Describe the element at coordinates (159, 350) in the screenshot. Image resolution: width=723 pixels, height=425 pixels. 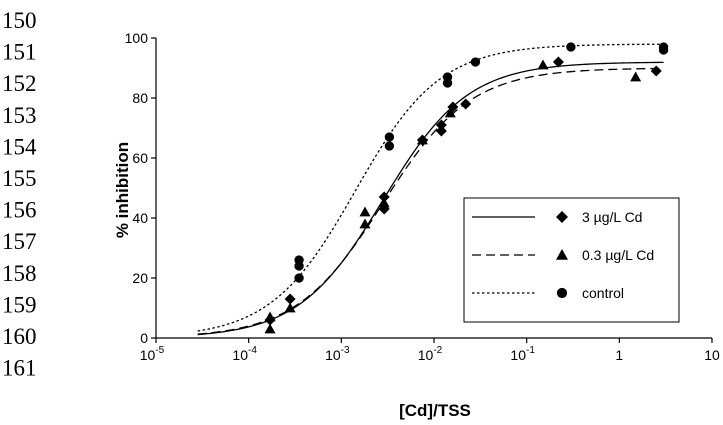
I see `x-tick-exponent: -5` at that location.